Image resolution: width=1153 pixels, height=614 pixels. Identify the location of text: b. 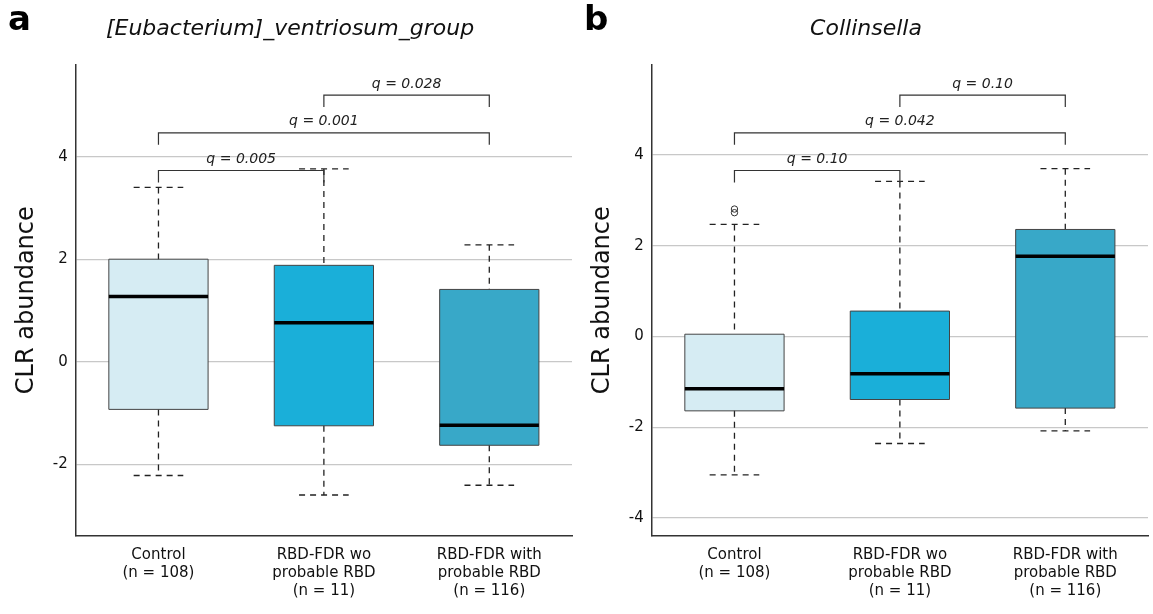
(596, 19).